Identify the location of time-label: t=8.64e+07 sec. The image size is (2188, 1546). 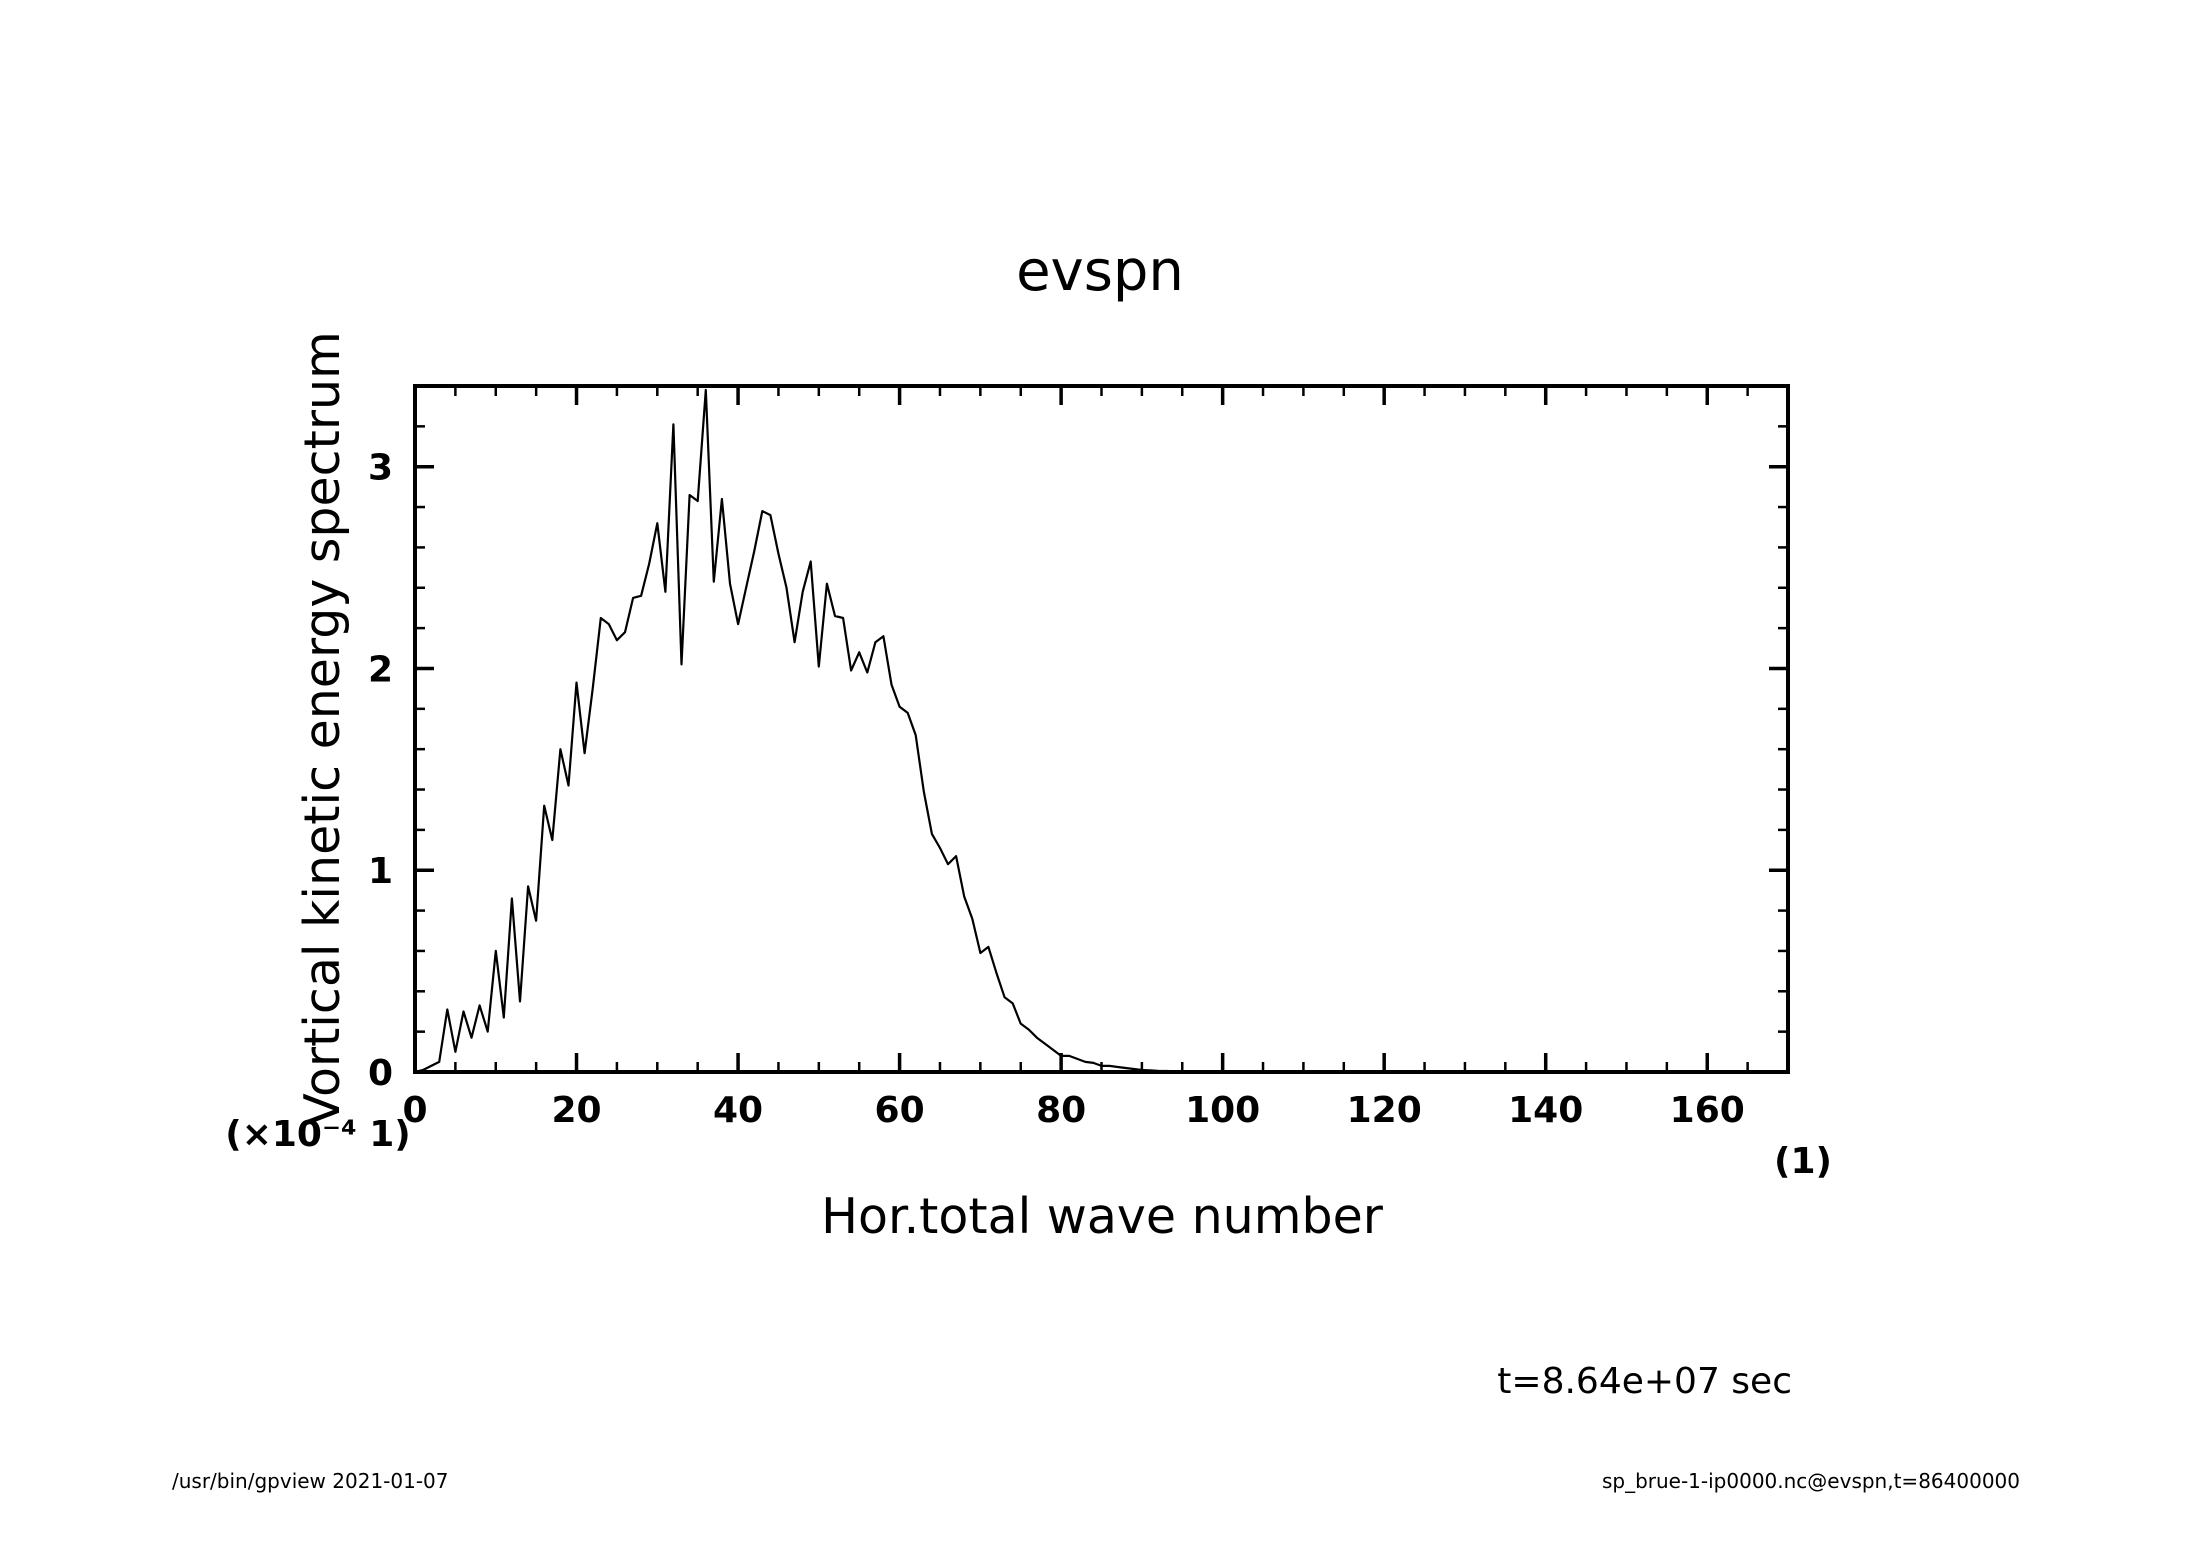
(1644, 1381).